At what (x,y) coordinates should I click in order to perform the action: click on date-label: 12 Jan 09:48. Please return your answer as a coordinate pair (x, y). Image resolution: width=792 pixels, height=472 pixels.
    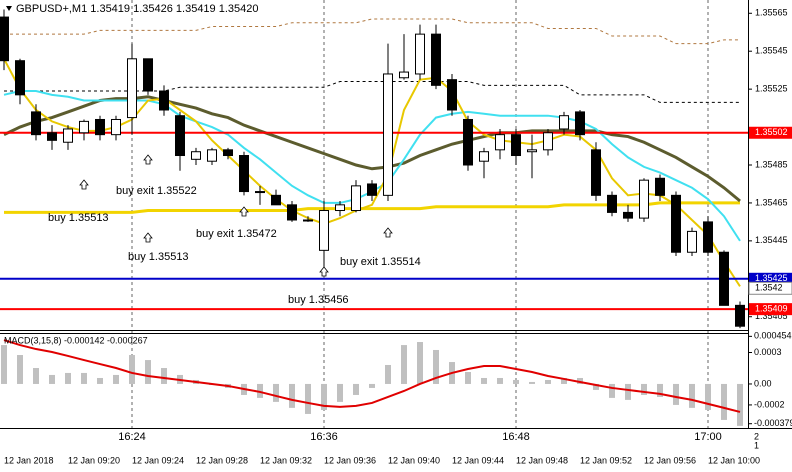
    Looking at the image, I should click on (542, 460).